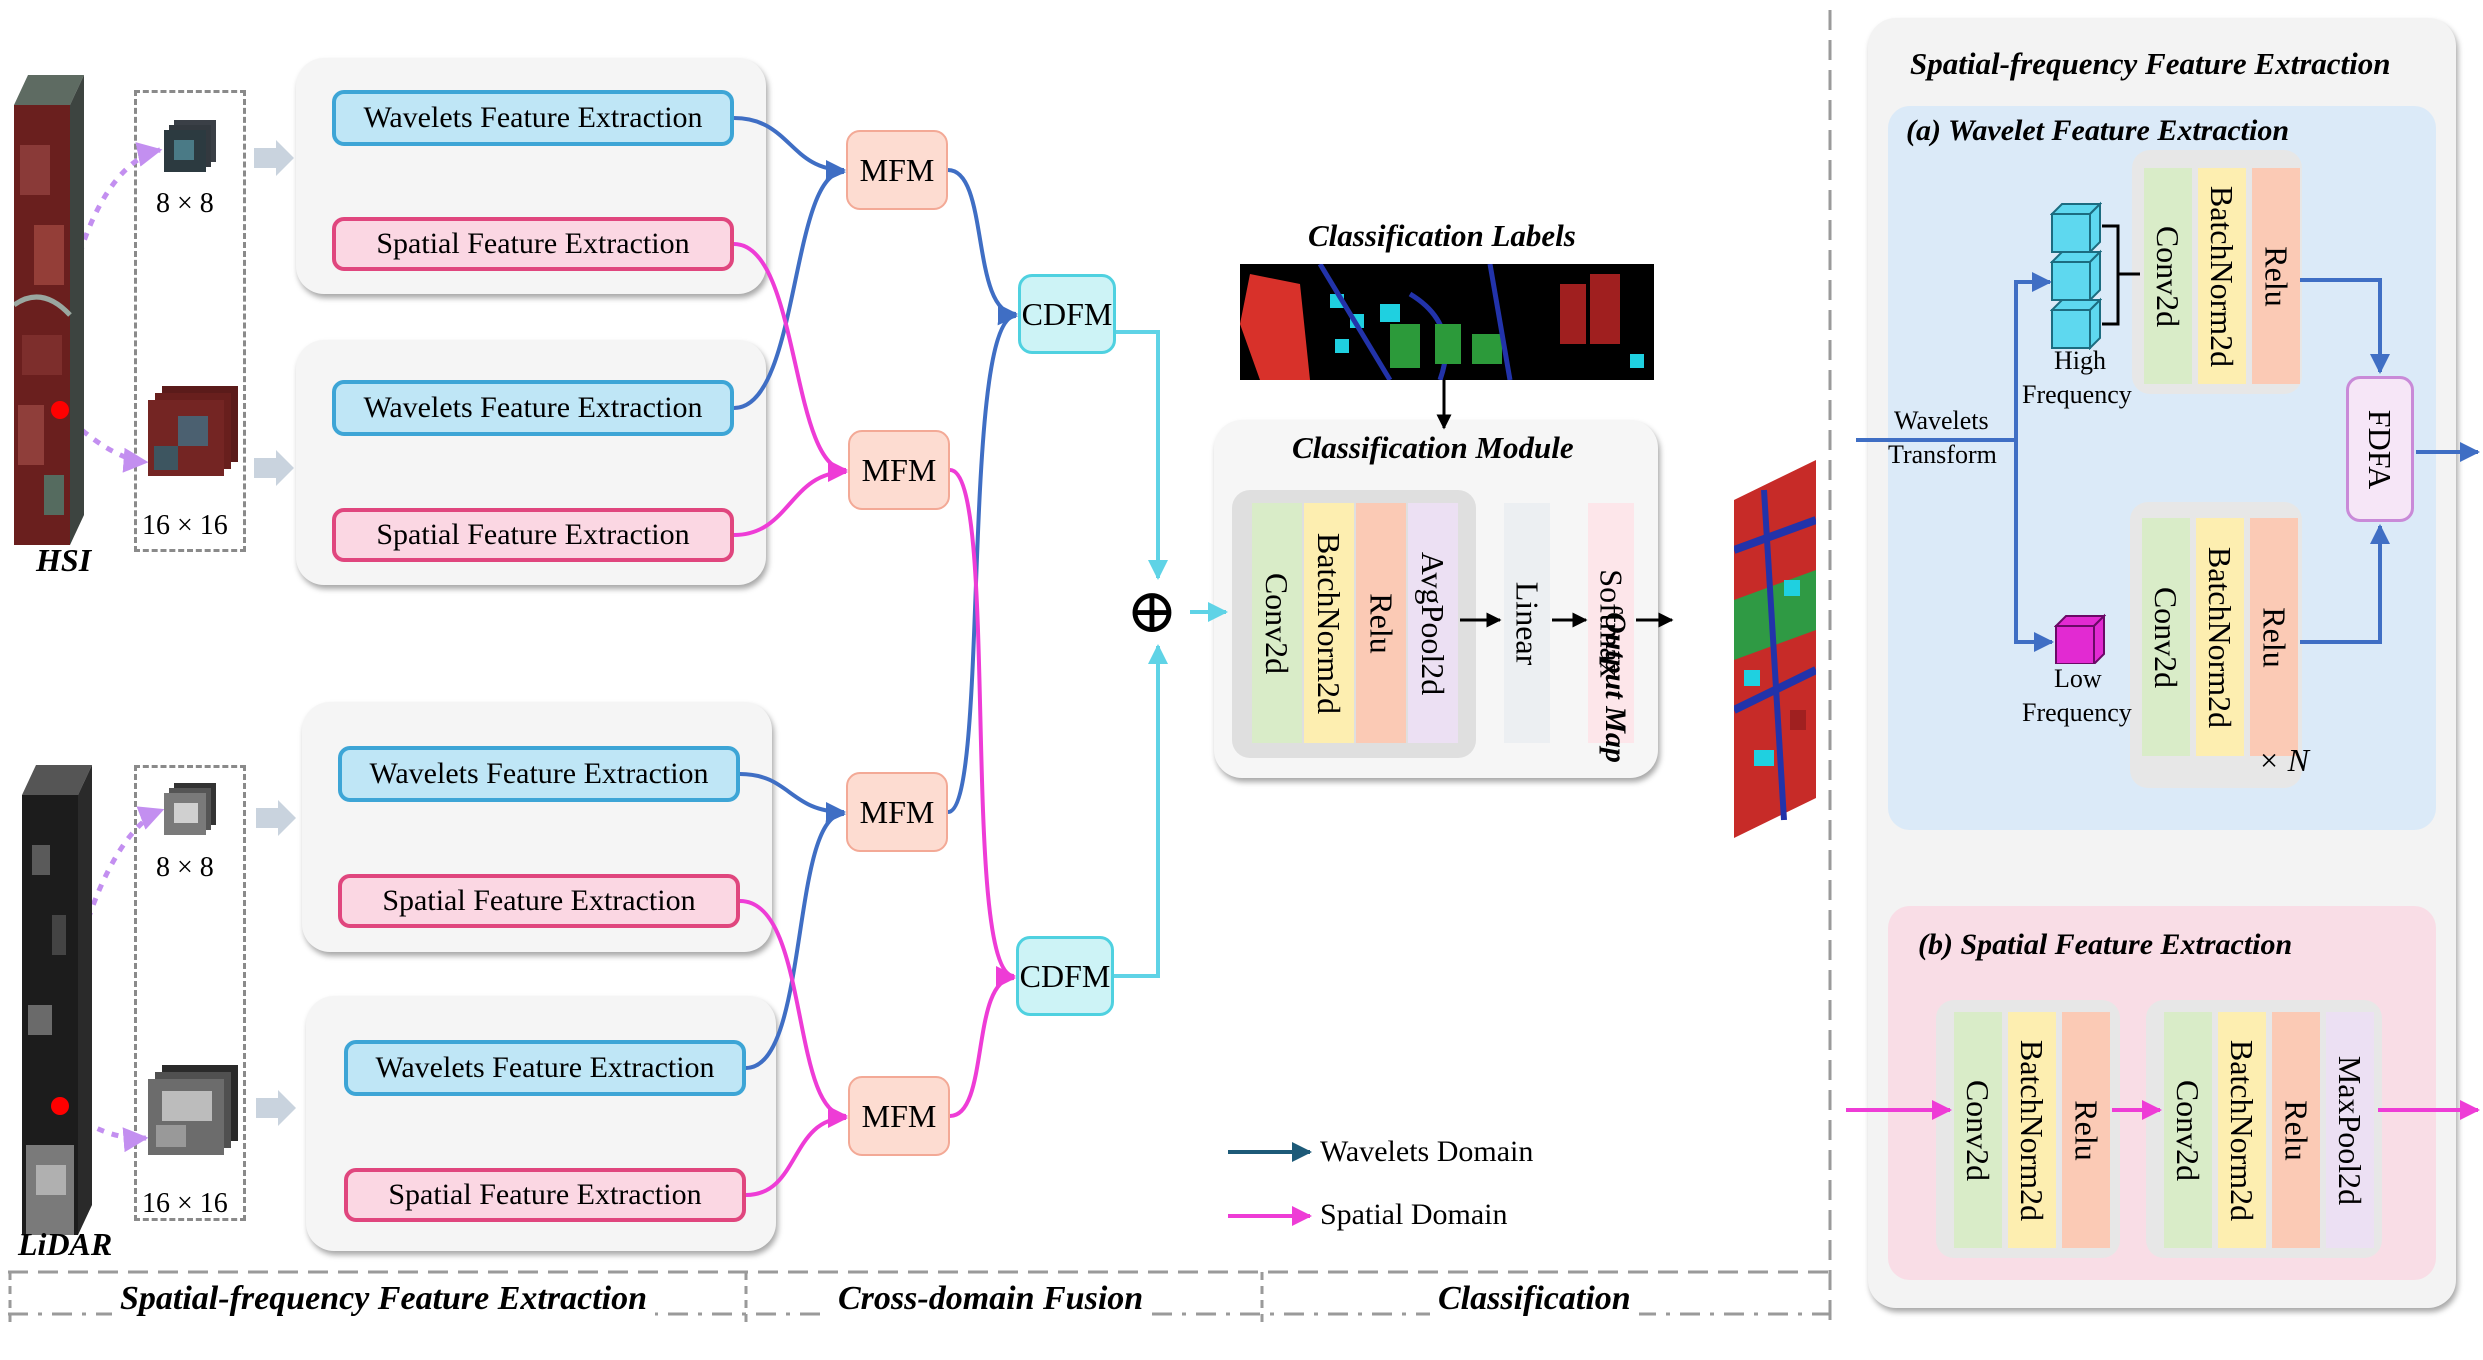  What do you see at coordinates (185, 525) in the screenshot?
I see `hsi-patch-large-label: 16 × 16` at bounding box center [185, 525].